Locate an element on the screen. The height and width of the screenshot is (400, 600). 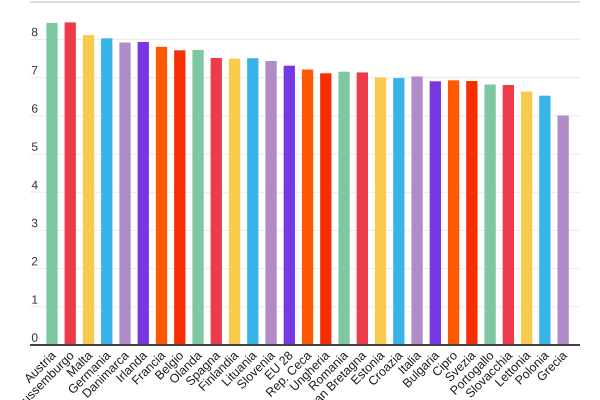
svg-text: 6 is located at coordinates (34, 109).